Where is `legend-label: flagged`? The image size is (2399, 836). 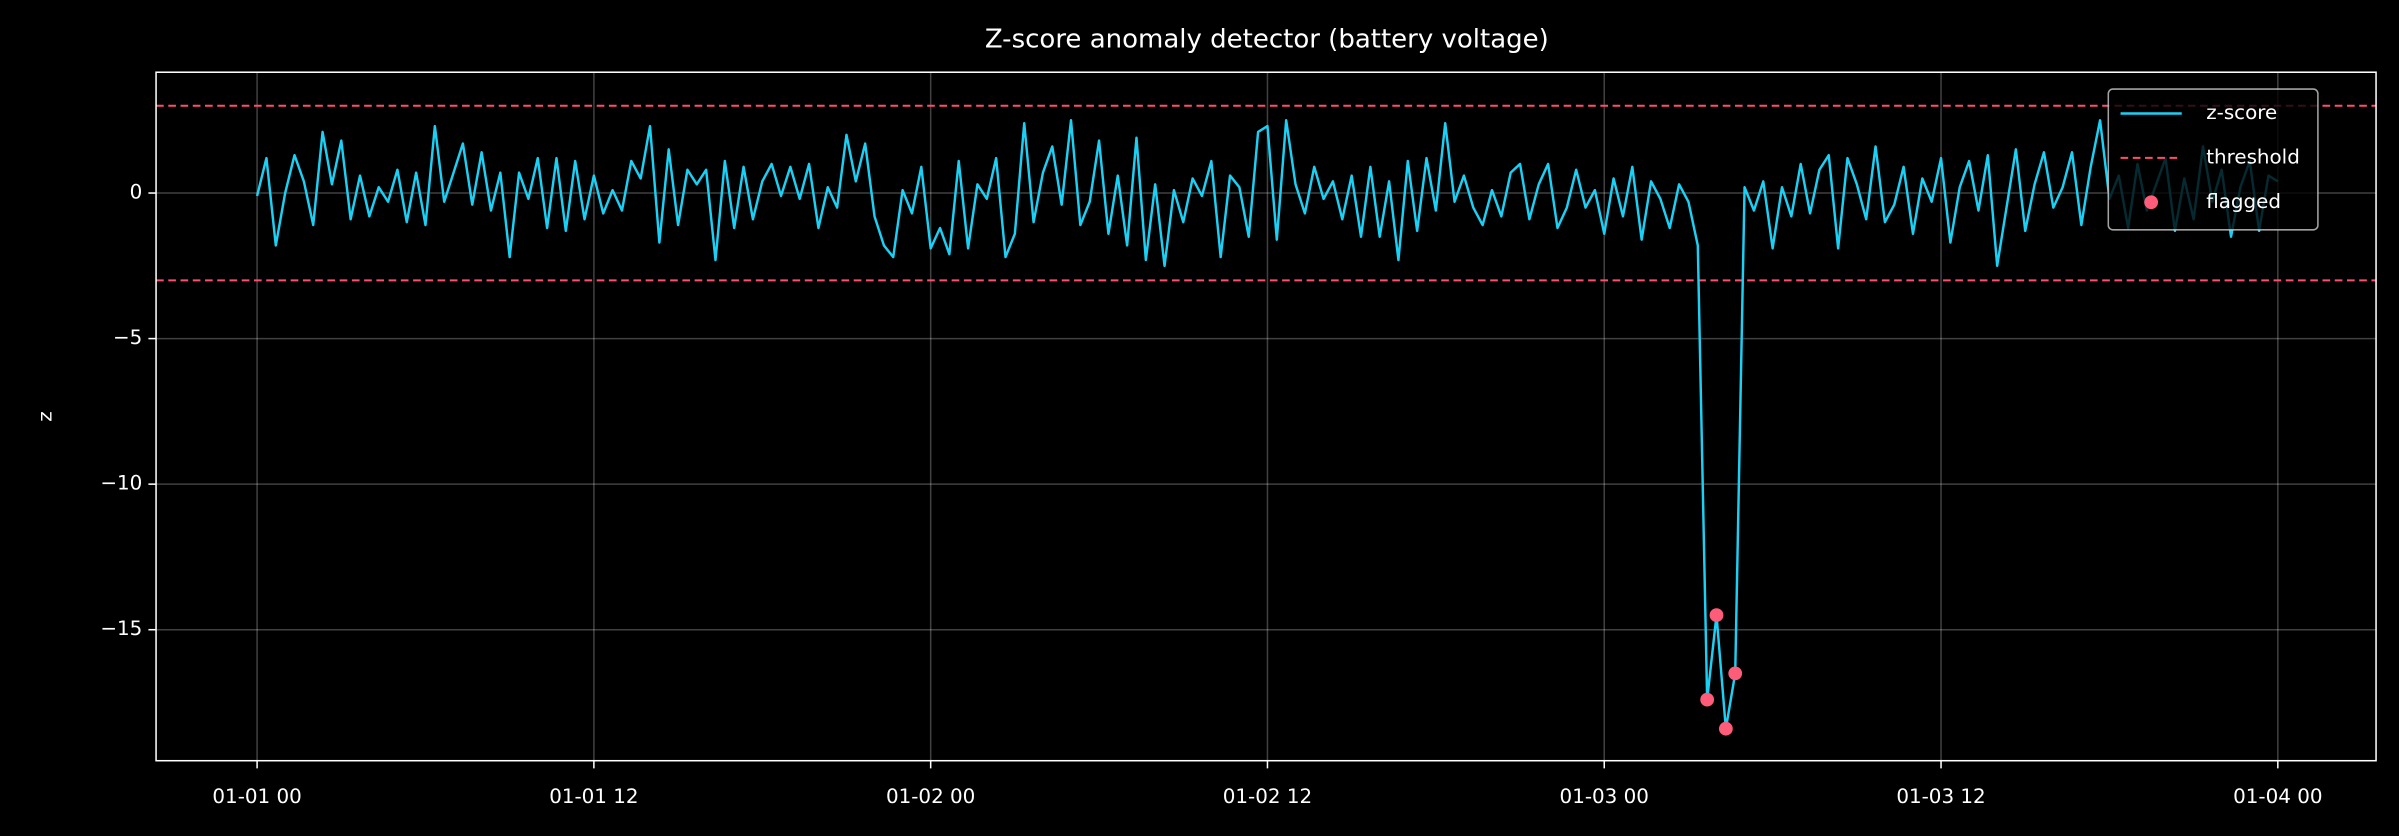 legend-label: flagged is located at coordinates (2243, 201).